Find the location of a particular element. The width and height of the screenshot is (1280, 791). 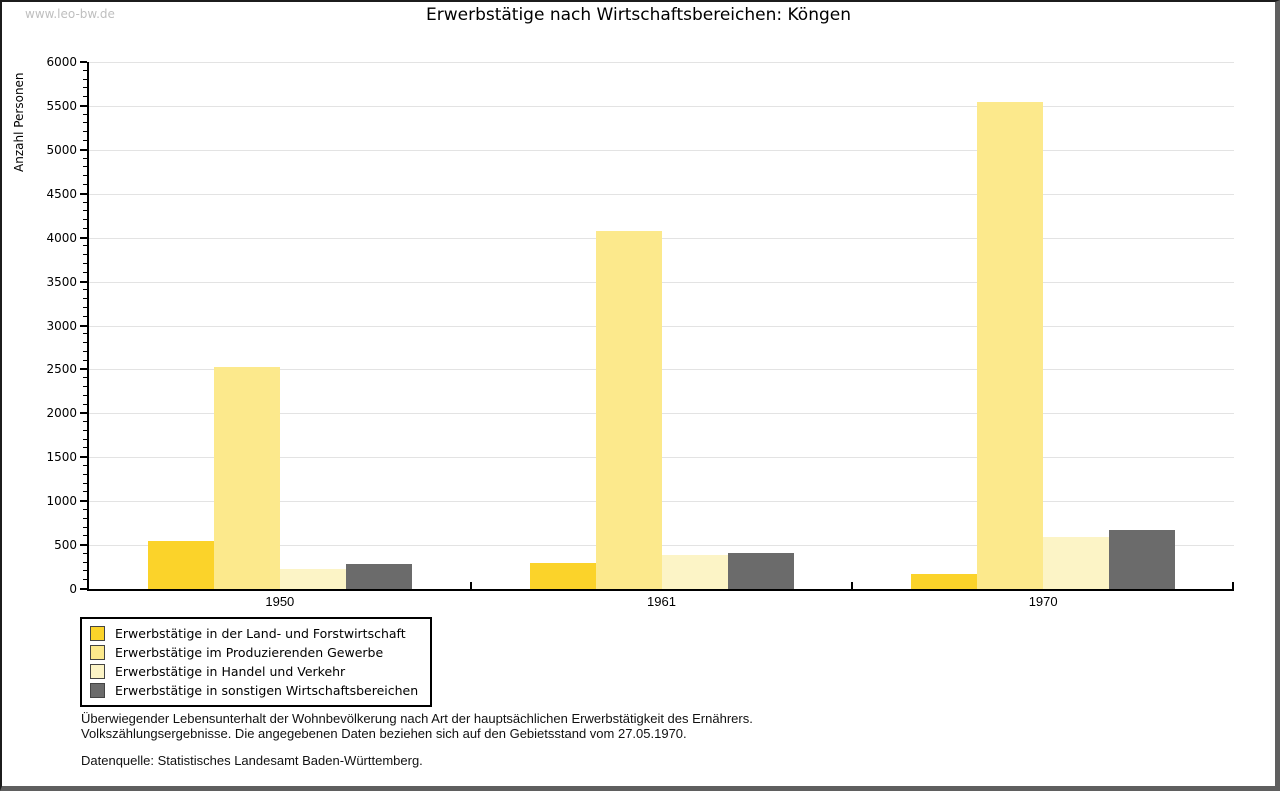

y-tick-label: 5000 is located at coordinates (61, 149).